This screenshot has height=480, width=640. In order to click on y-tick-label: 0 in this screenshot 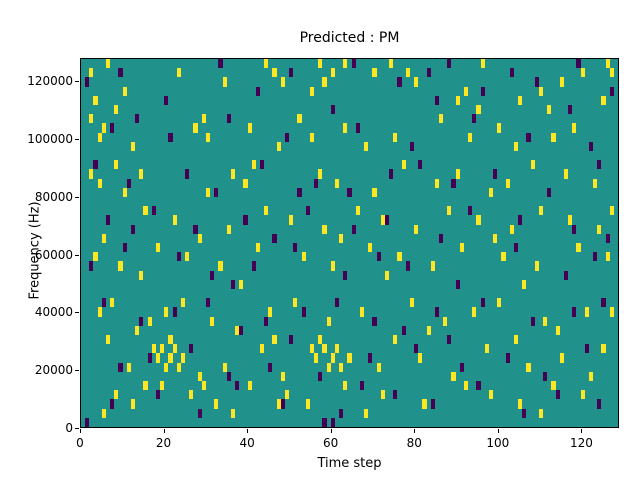, I will do `click(69, 428)`.